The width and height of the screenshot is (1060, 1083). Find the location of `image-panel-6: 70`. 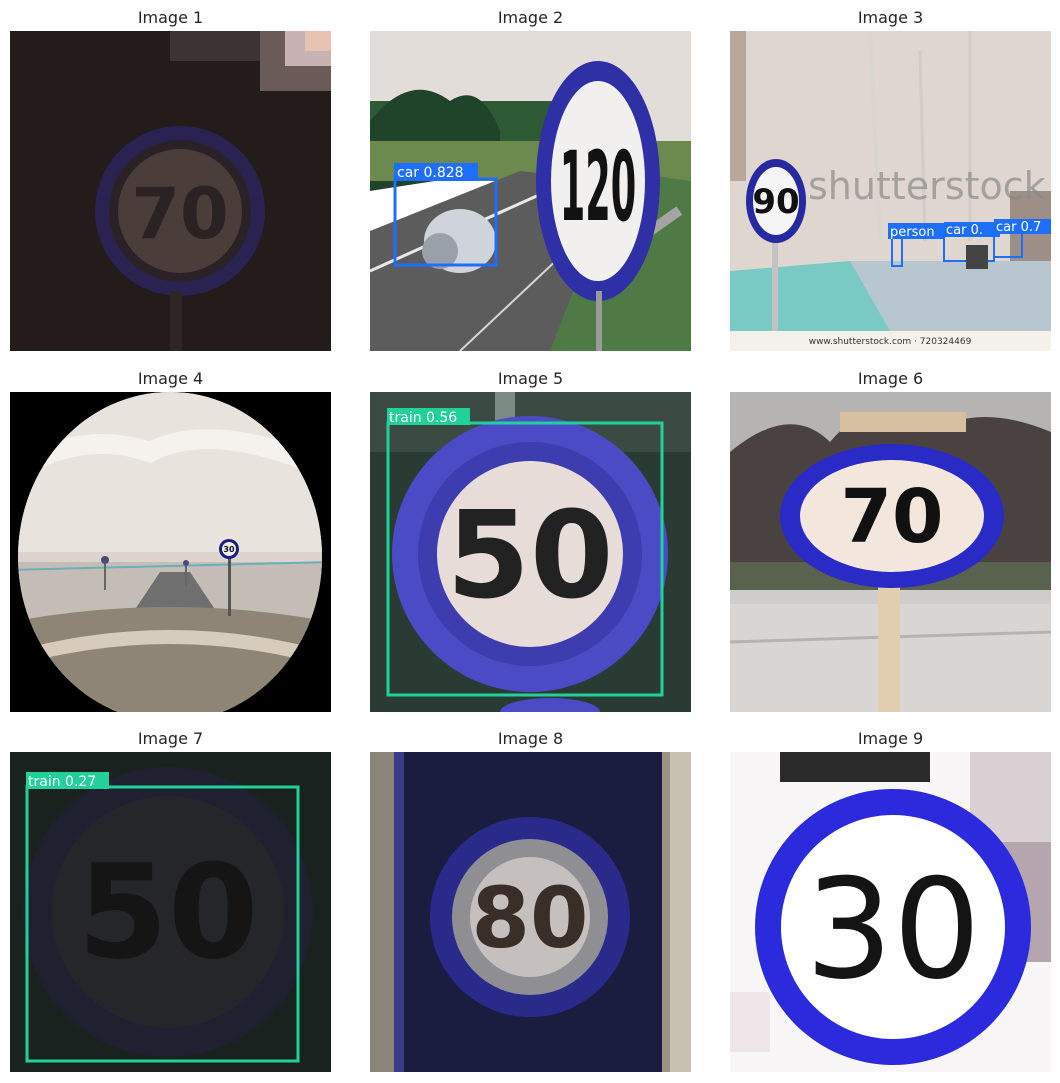

image-panel-6: 70 is located at coordinates (890, 552).